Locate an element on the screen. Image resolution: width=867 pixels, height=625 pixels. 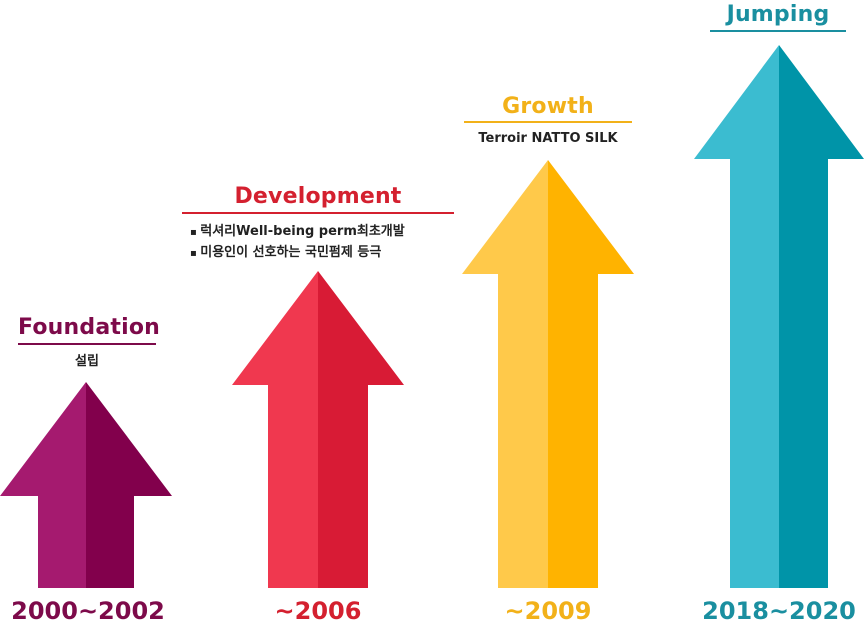
arrow-jumping-left is located at coordinates (736, 316).